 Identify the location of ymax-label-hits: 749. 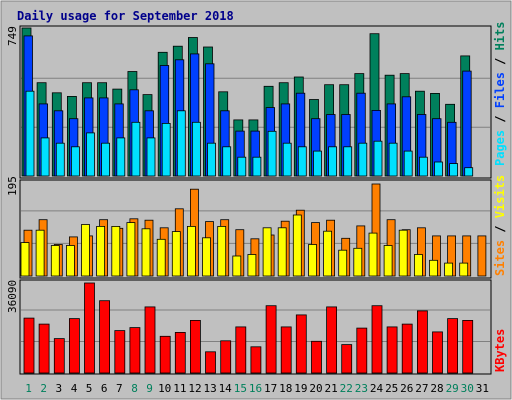
(12, 36).